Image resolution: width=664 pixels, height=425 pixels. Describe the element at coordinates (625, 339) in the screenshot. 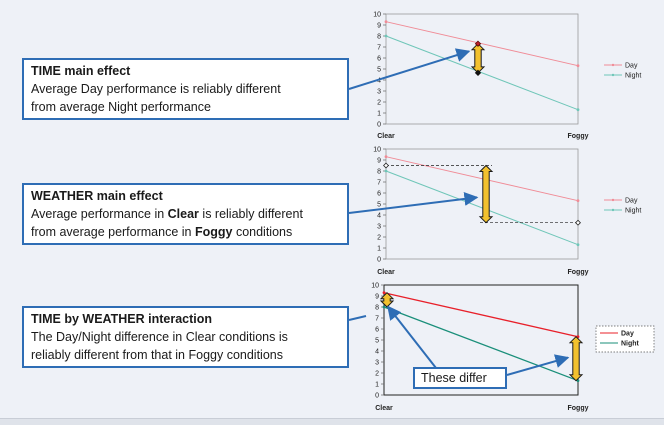

I see `legend-box` at that location.